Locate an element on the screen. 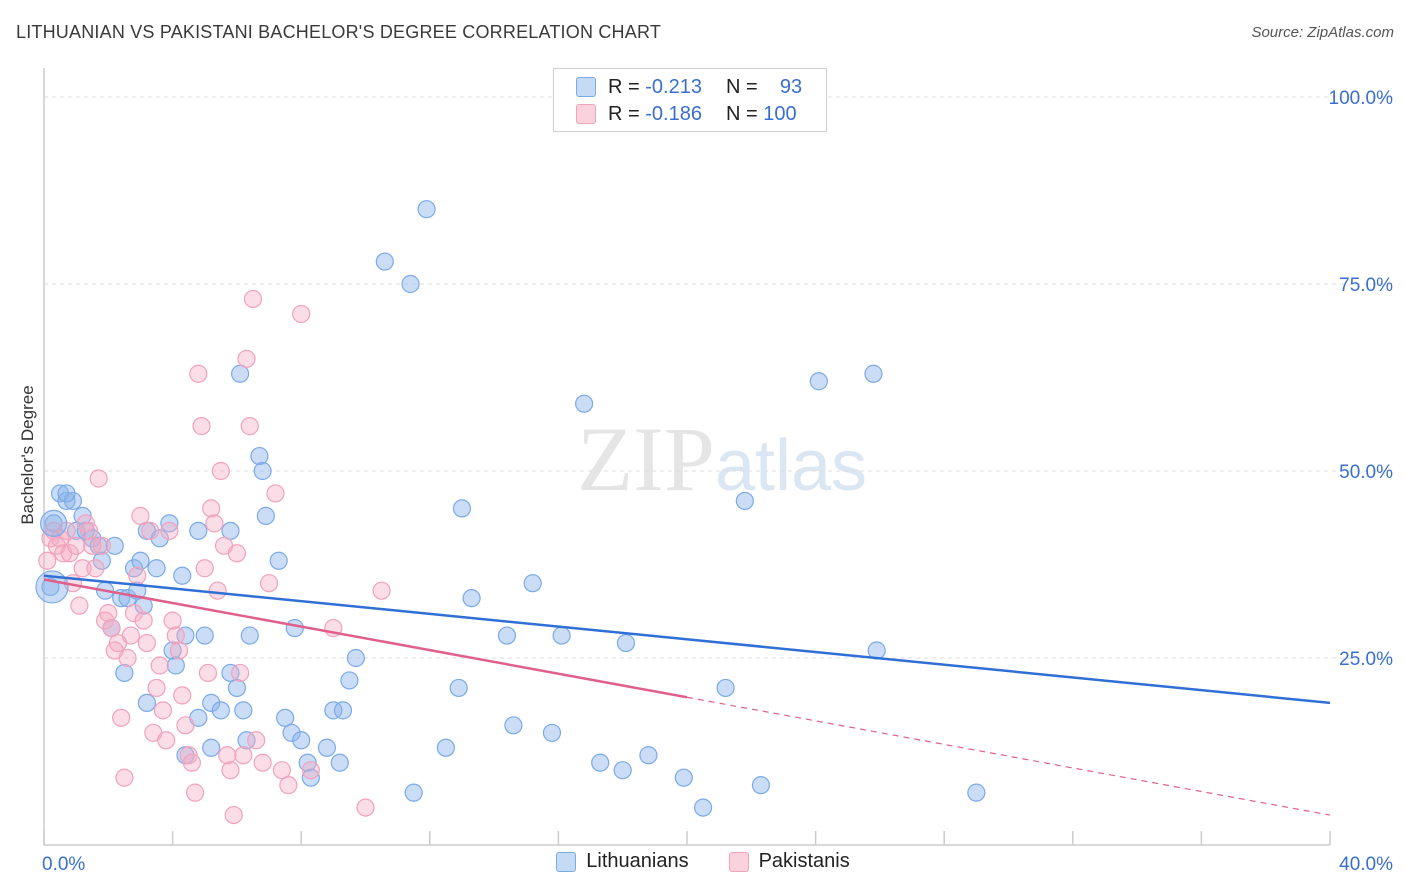 The height and width of the screenshot is (892, 1406). y-tick-label: 100.0% is located at coordinates (1361, 98).